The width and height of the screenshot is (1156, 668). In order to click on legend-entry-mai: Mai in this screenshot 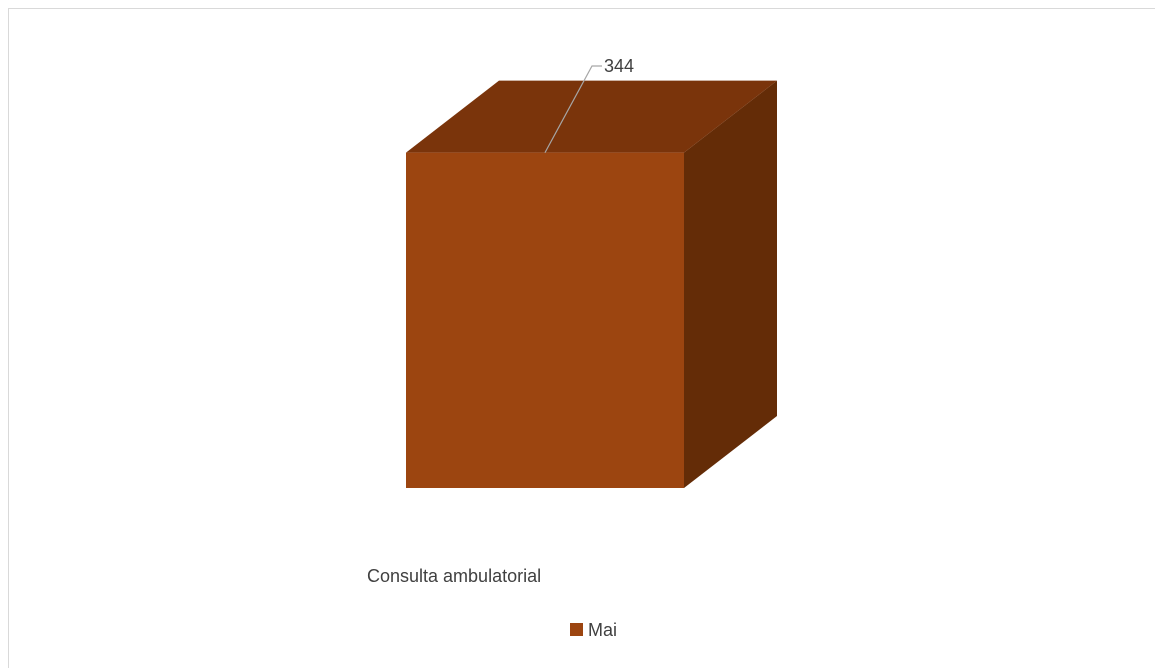, I will do `click(602, 630)`.